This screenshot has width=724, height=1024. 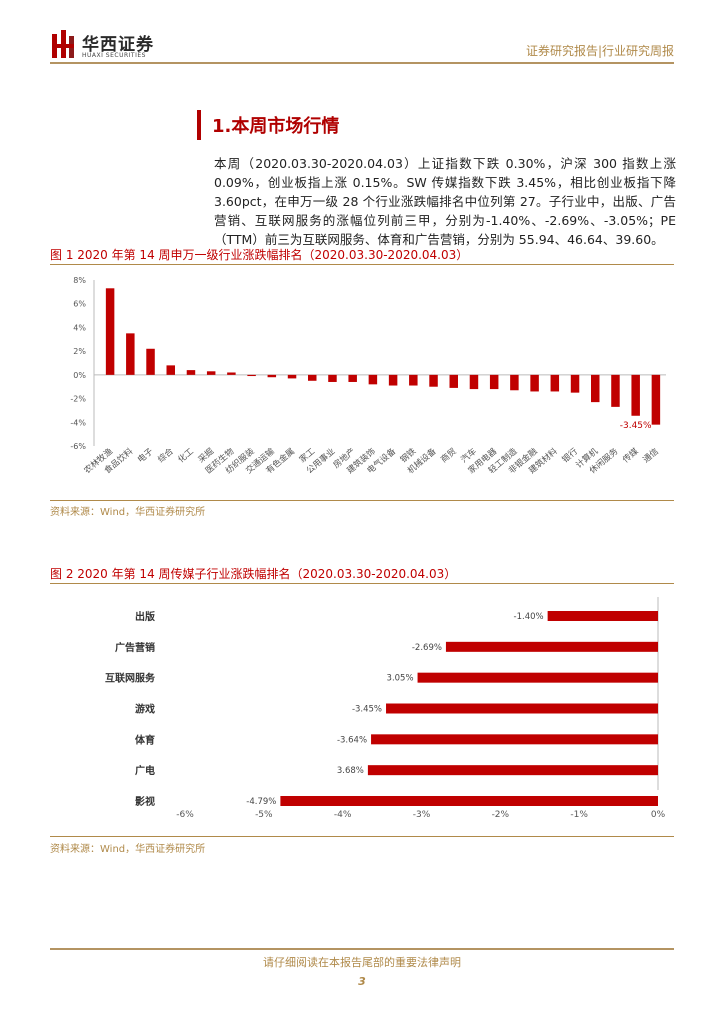 I want to click on y-tick-label: 8%, so click(x=79, y=280).